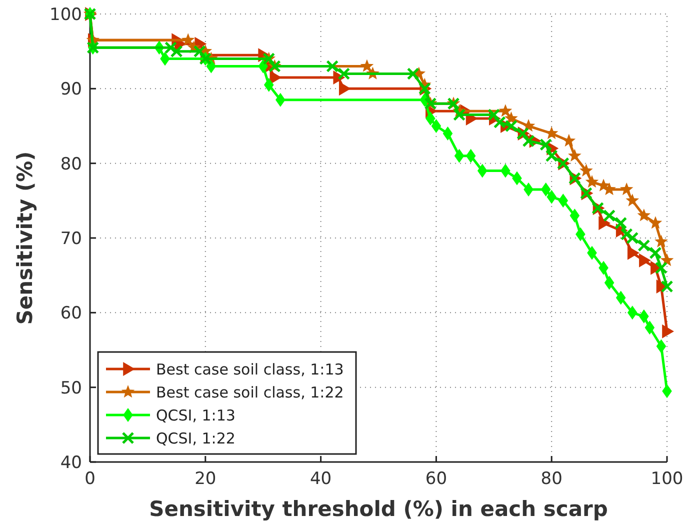 The image size is (687, 526). Describe the element at coordinates (71, 238) in the screenshot. I see `y-tick-label: 70` at that location.